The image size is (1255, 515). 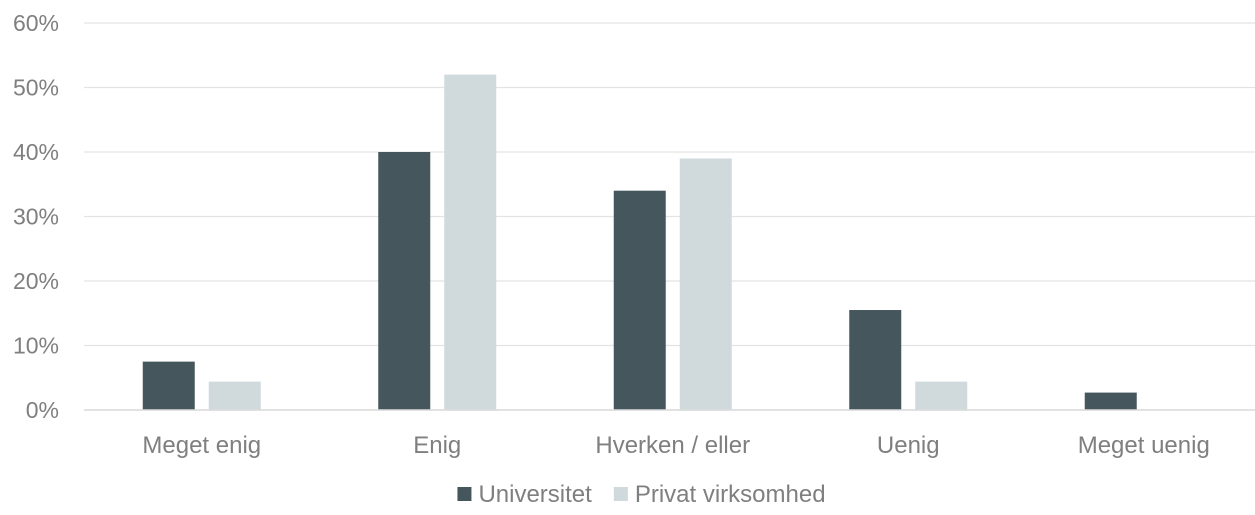 I want to click on y-tick-label: 20%, so click(x=36, y=281).